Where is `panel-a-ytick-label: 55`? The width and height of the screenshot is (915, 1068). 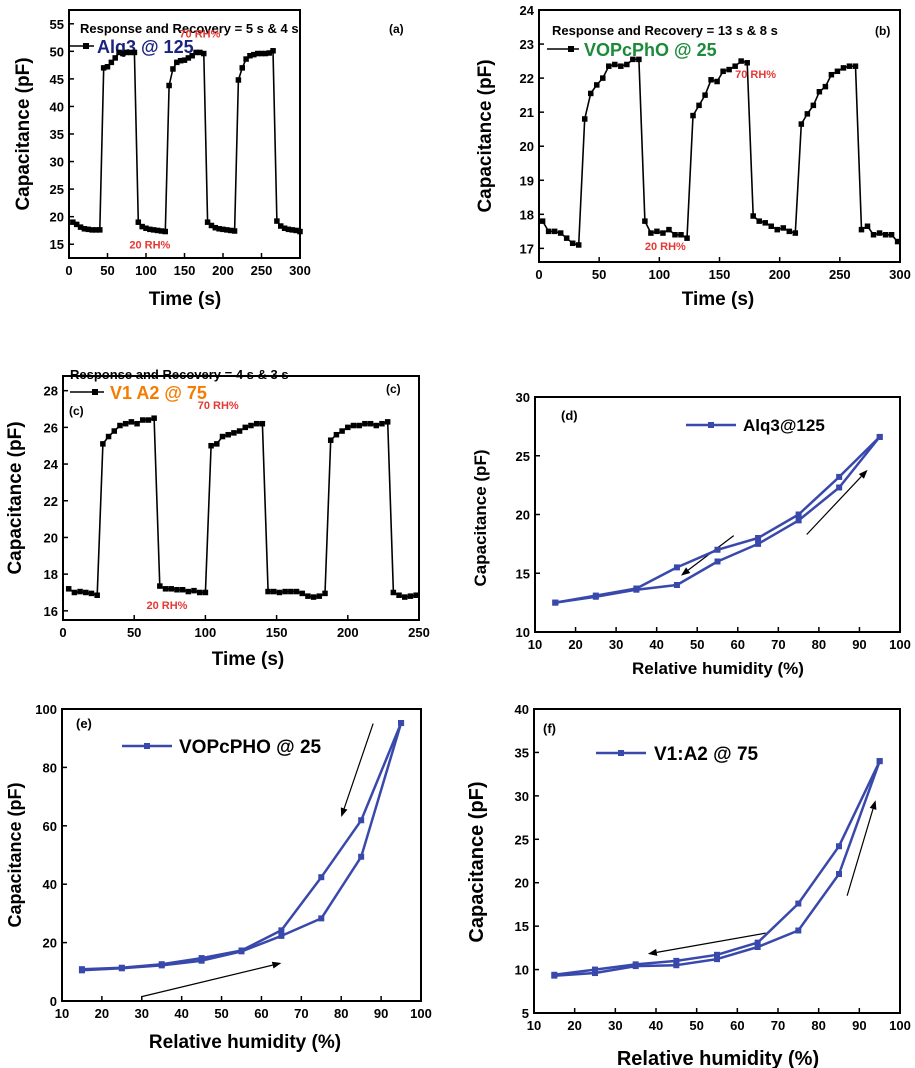 panel-a-ytick-label: 55 is located at coordinates (57, 24).